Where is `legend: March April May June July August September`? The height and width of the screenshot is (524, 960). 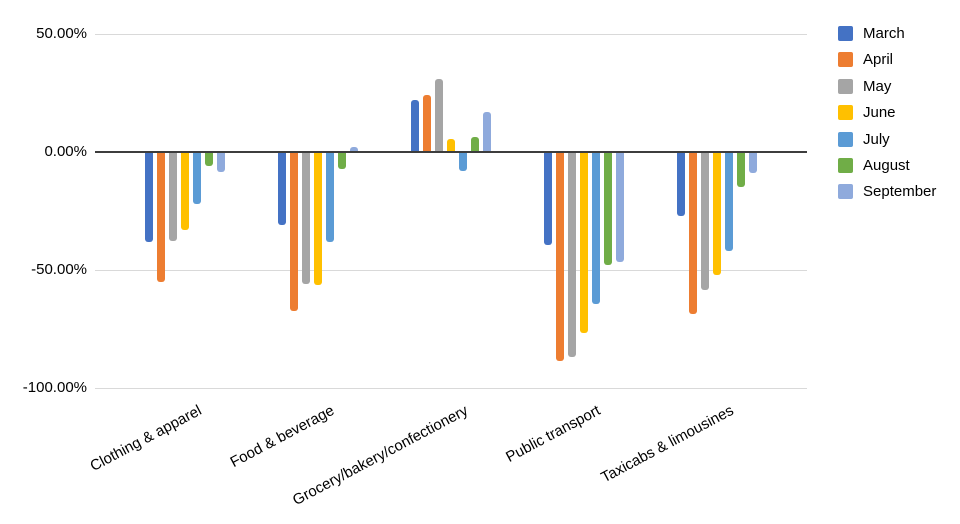 legend: March April May June July August September is located at coordinates (887, 118).